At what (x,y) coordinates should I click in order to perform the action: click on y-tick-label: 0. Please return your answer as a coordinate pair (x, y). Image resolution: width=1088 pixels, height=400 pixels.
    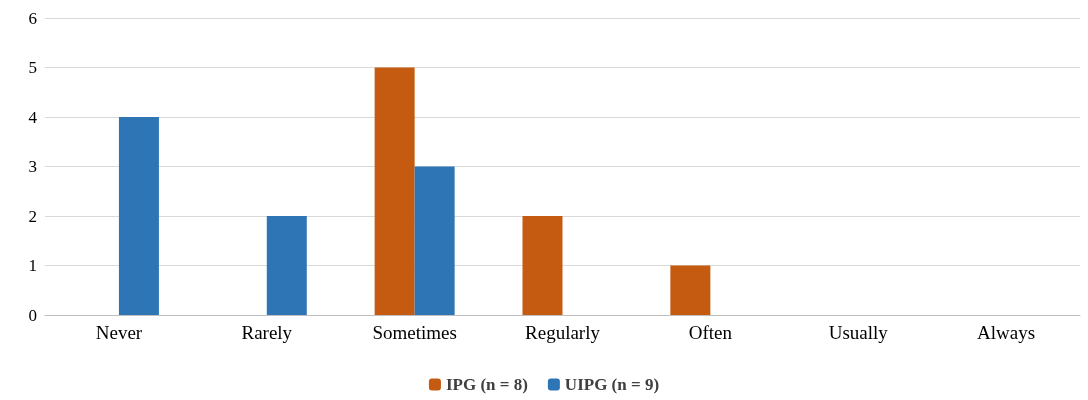
    Looking at the image, I should click on (32, 315).